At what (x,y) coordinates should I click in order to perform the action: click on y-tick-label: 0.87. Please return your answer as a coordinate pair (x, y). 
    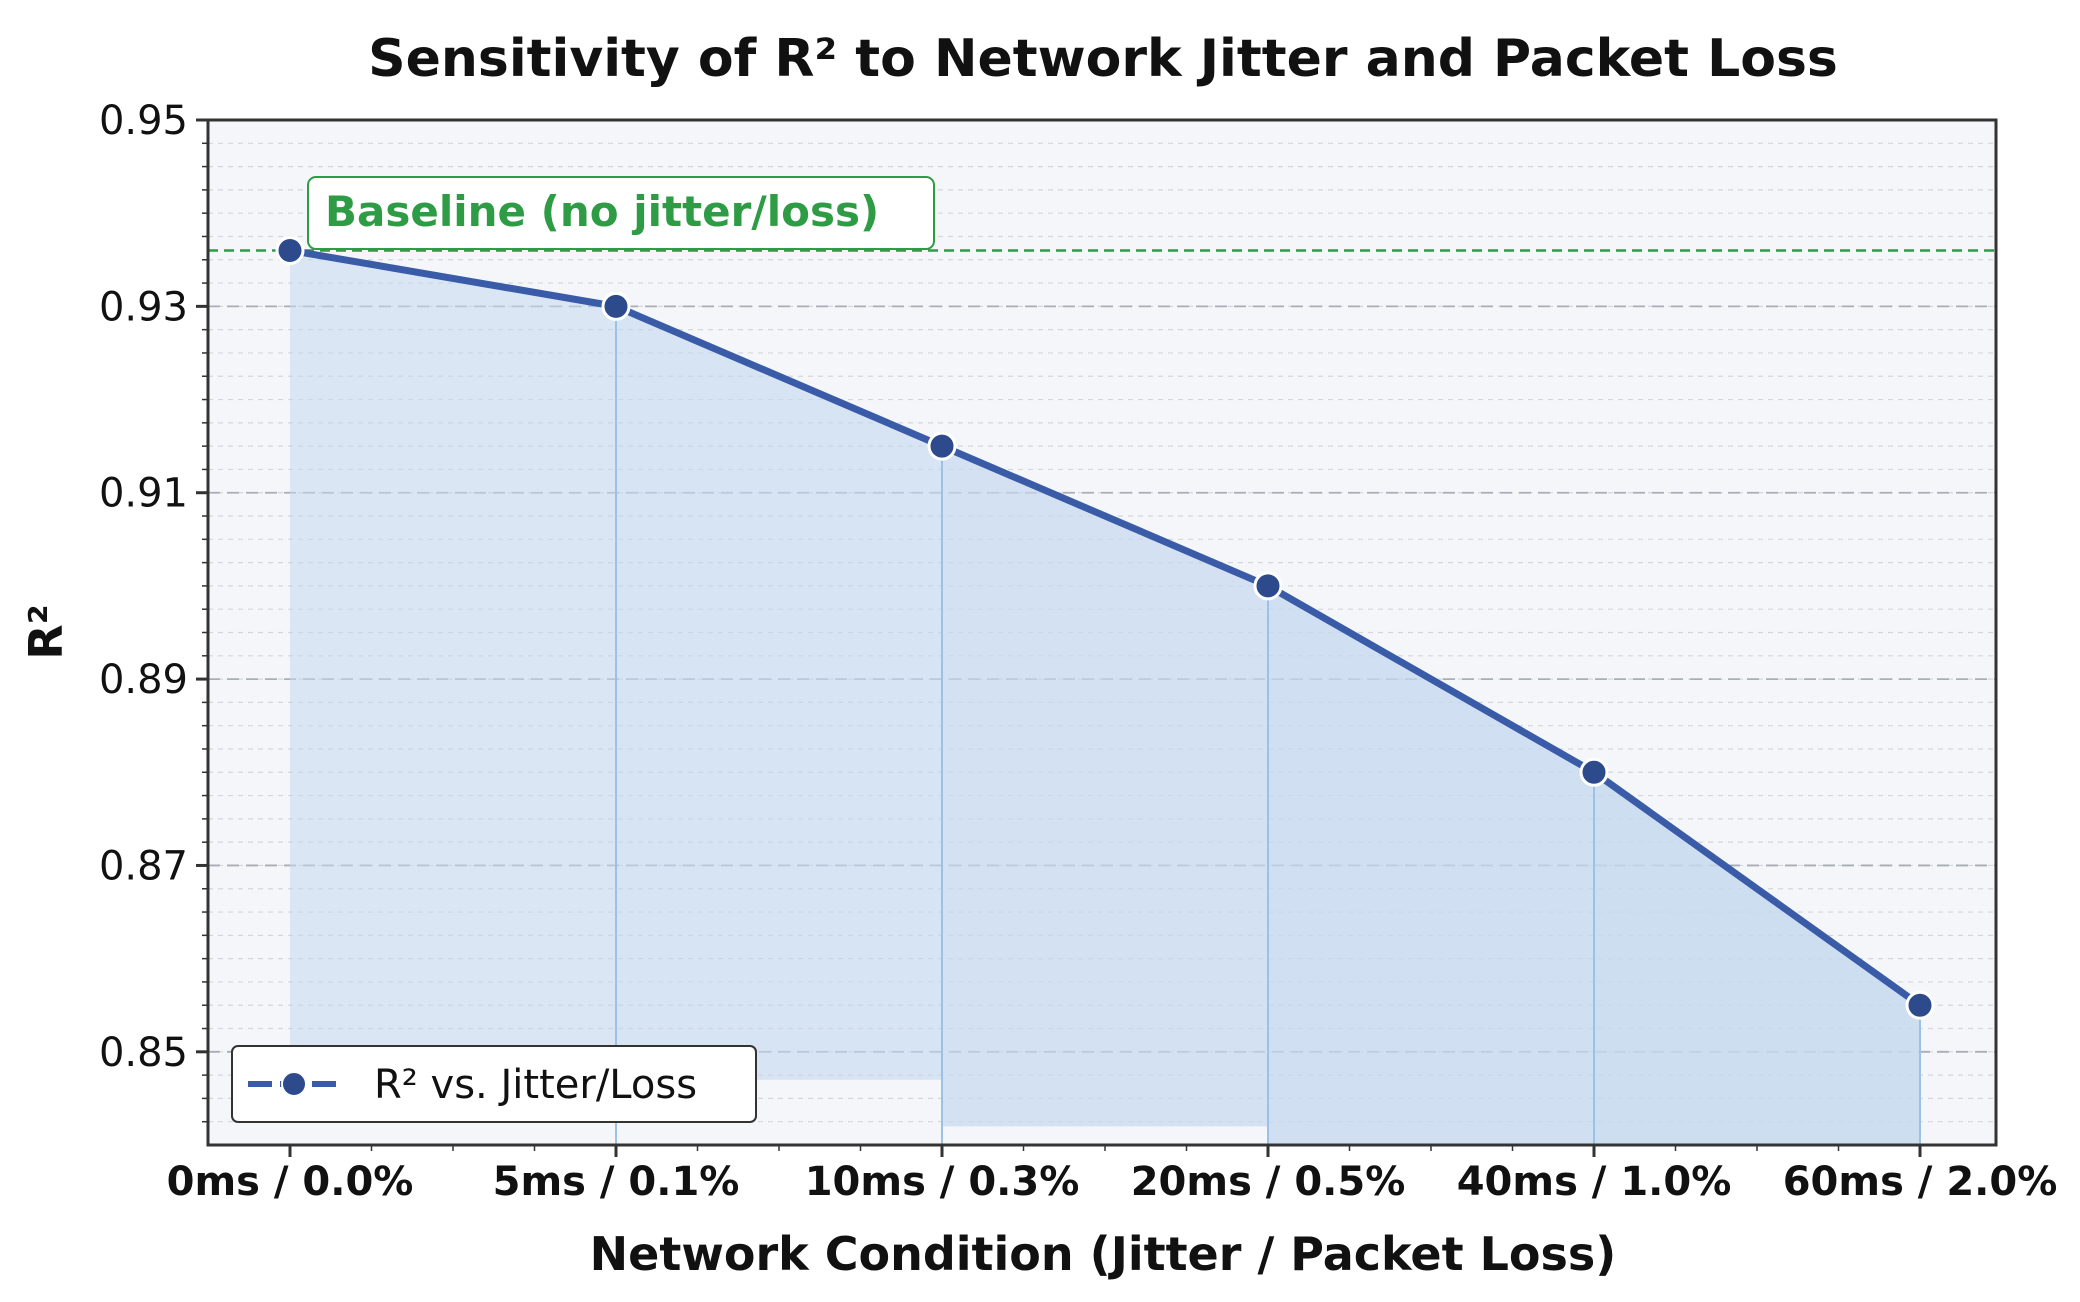
    Looking at the image, I should click on (143, 866).